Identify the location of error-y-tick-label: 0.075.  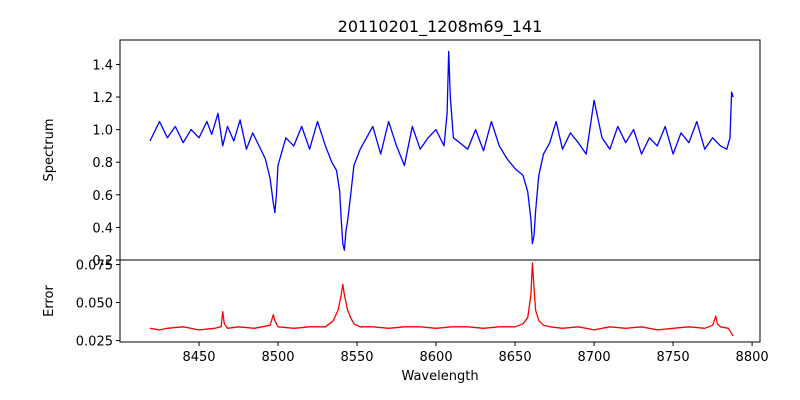
(94, 266).